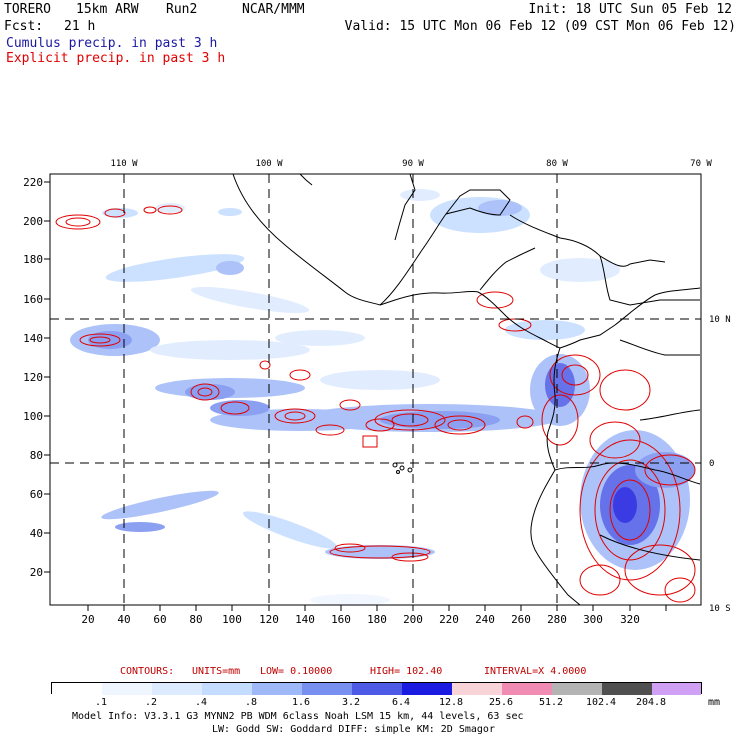 The width and height of the screenshot is (740, 740). Describe the element at coordinates (557, 619) in the screenshot. I see `x-tick-label: 280` at that location.